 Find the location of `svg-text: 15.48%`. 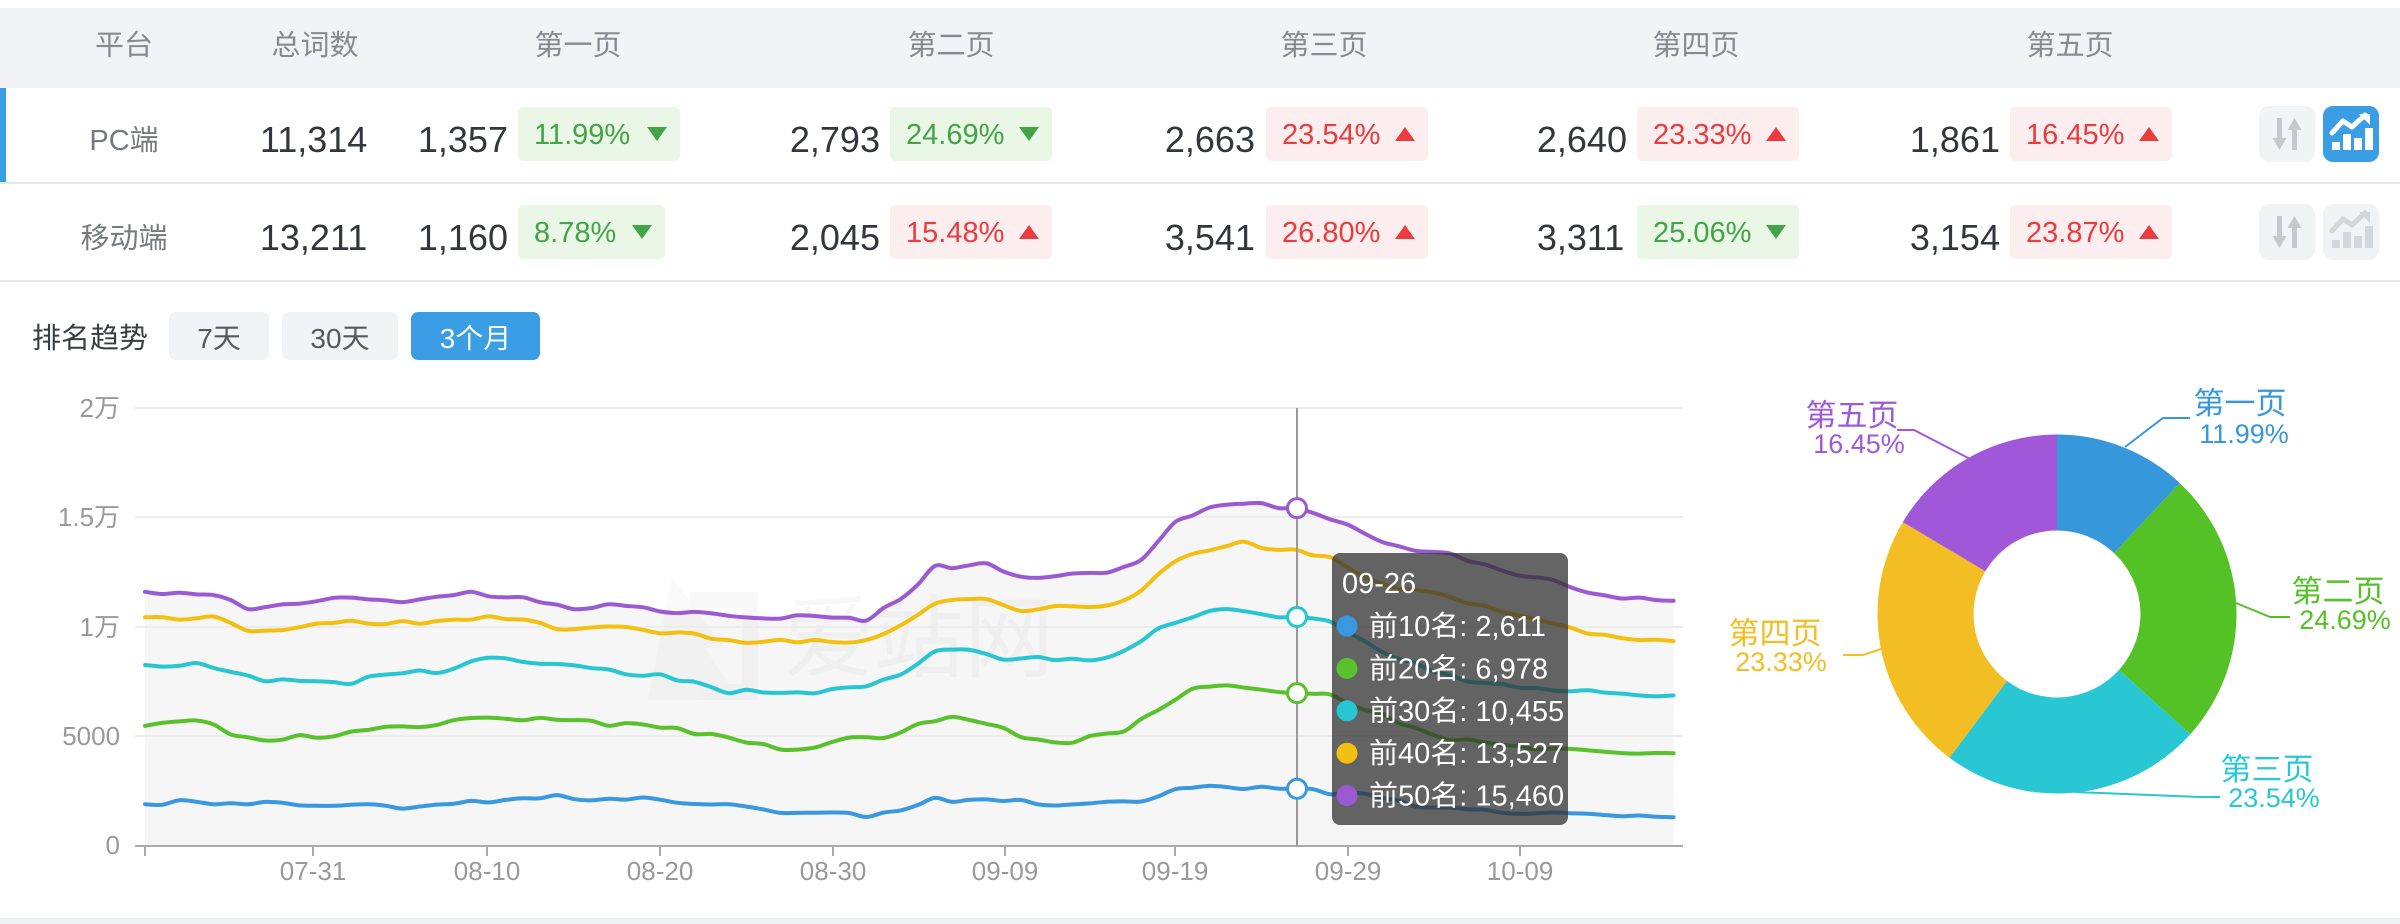

svg-text: 15.48% is located at coordinates (955, 233).